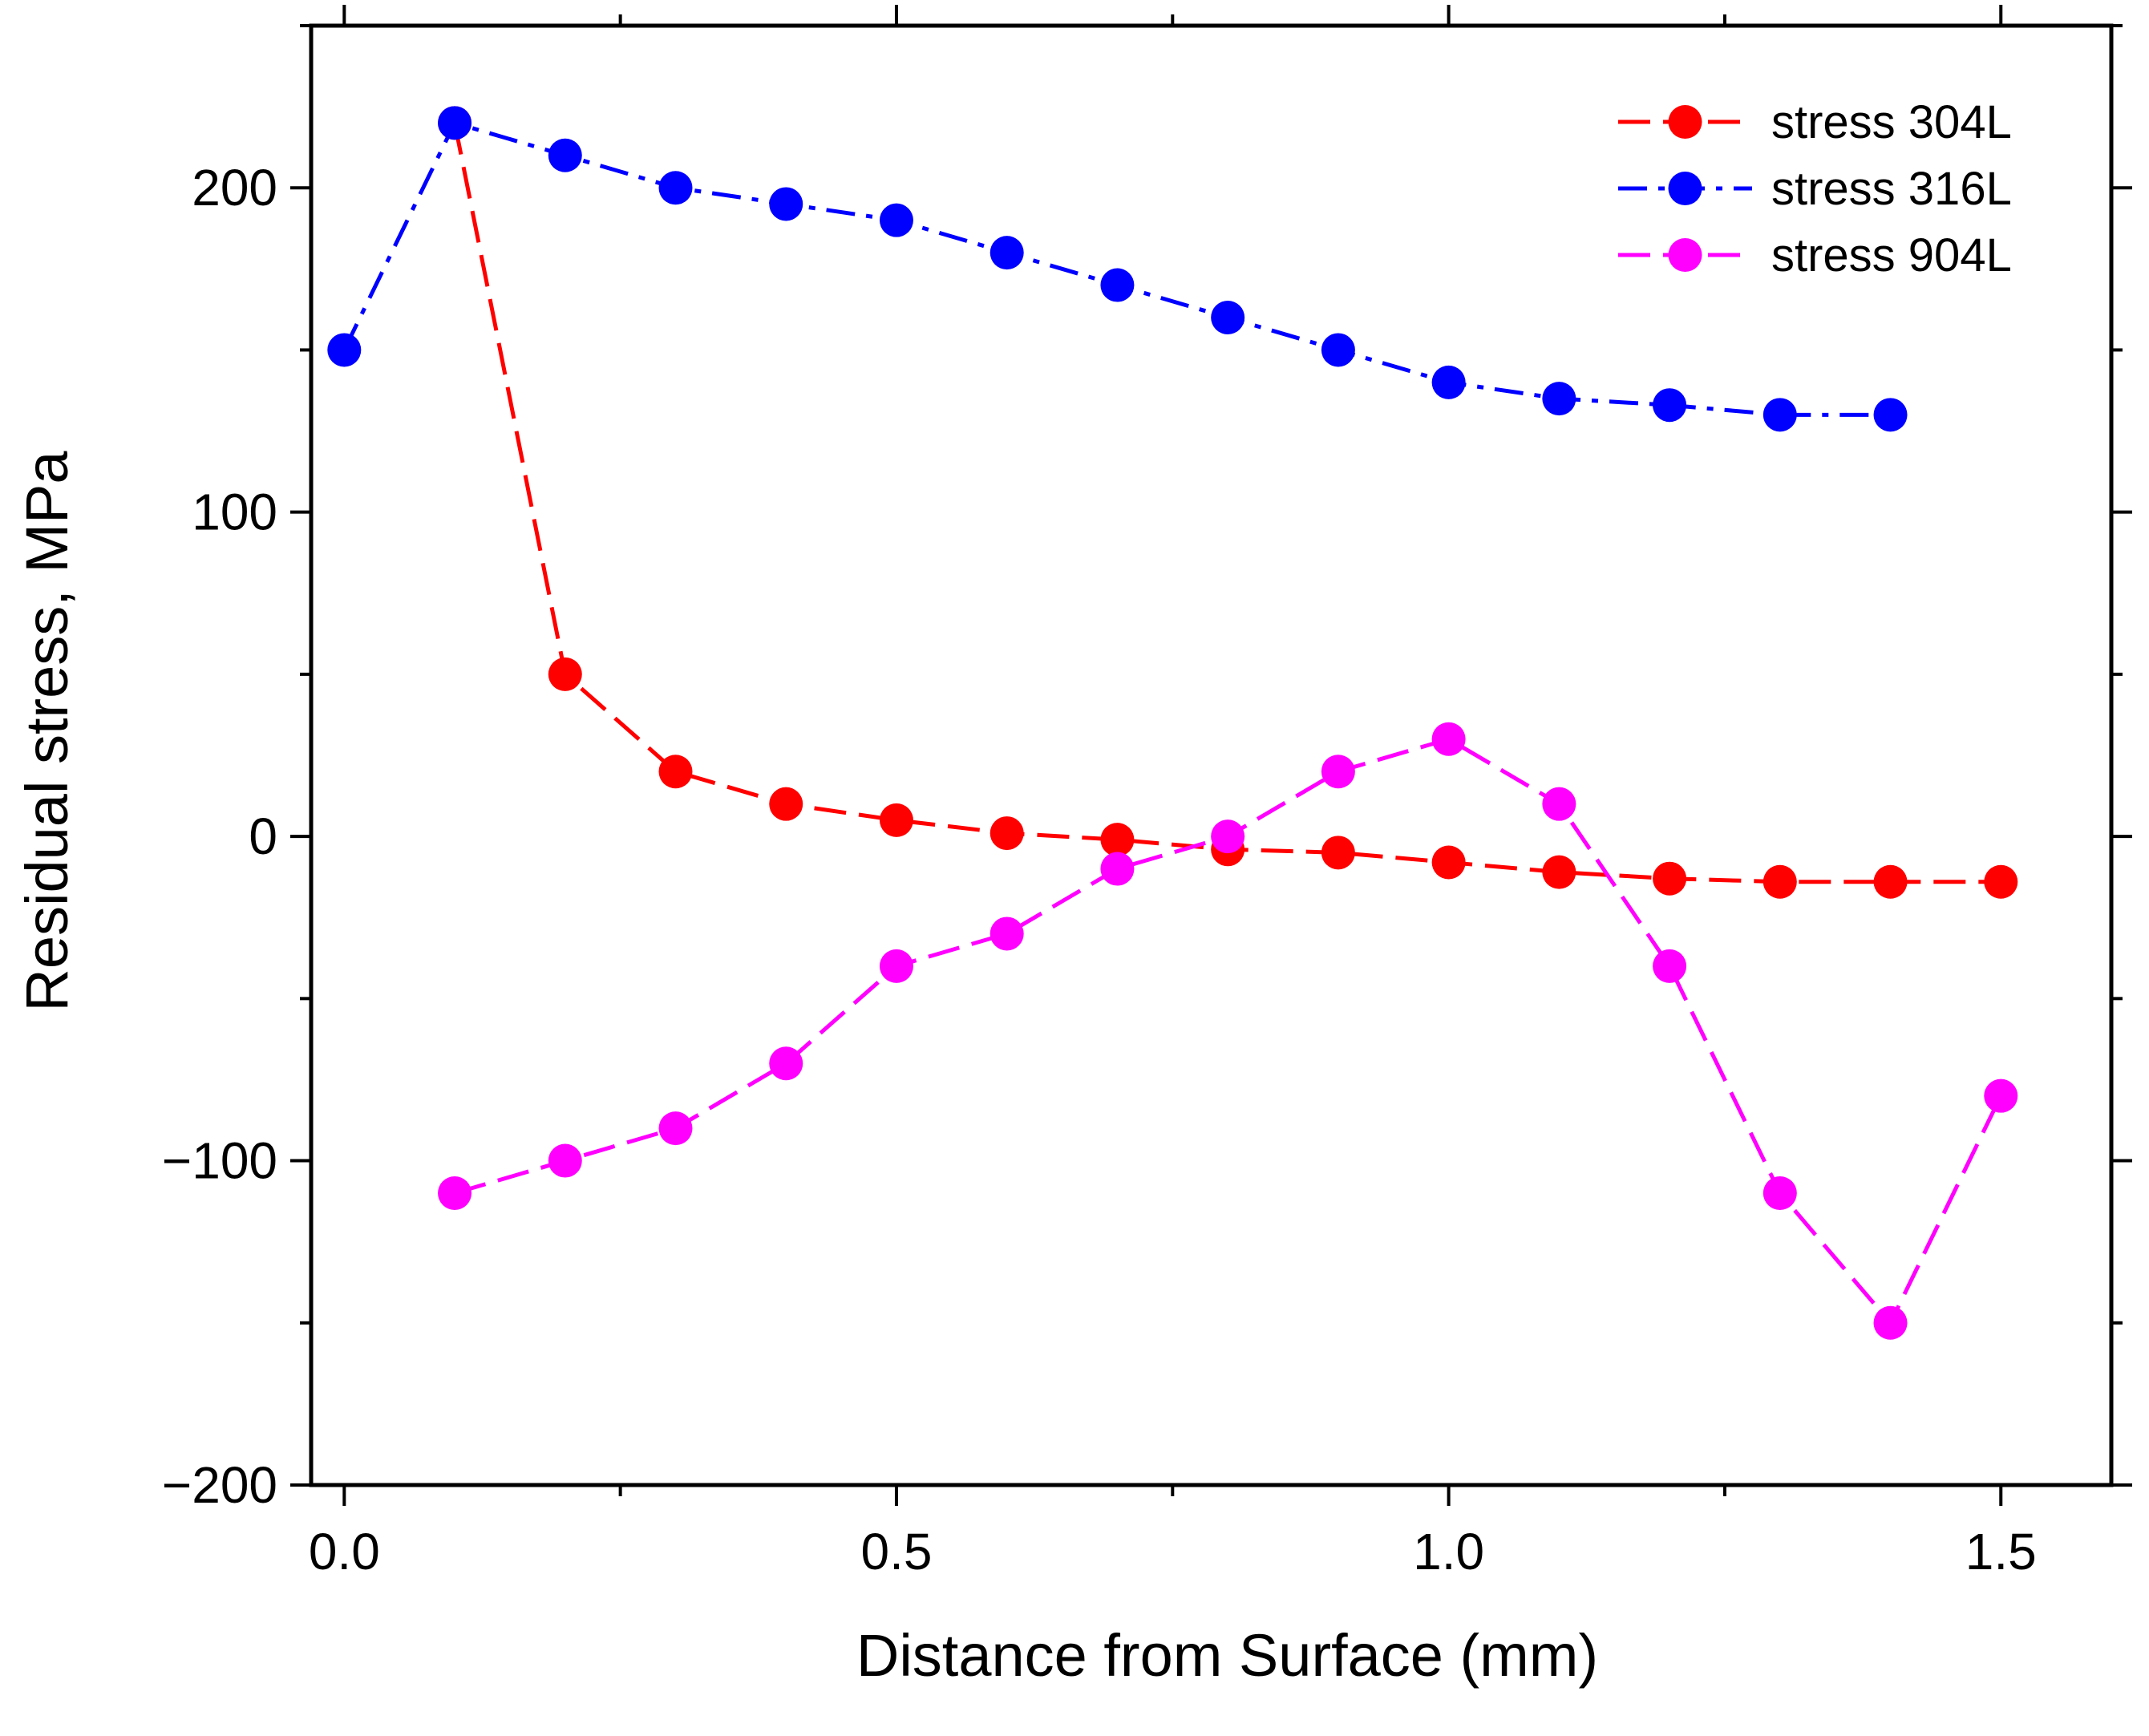 The image size is (2149, 1736). What do you see at coordinates (263, 836) in the screenshot?
I see `y-tick-label: 0` at bounding box center [263, 836].